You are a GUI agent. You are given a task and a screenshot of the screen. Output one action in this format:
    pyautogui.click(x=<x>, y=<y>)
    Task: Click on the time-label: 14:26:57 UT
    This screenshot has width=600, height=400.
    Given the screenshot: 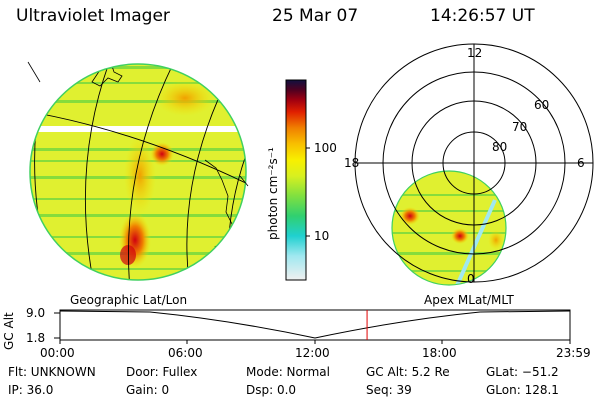 What is the action you would take?
    pyautogui.click(x=482, y=16)
    